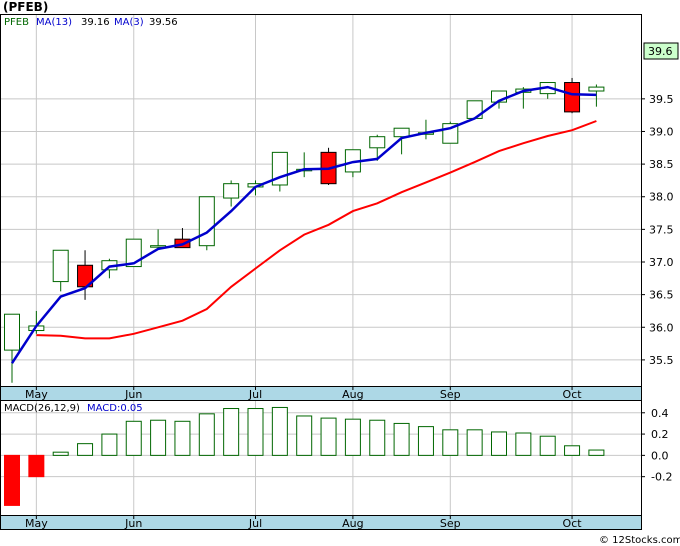  Describe the element at coordinates (54, 22) in the screenshot. I see `legend-ma13-label: MA(13)` at that location.